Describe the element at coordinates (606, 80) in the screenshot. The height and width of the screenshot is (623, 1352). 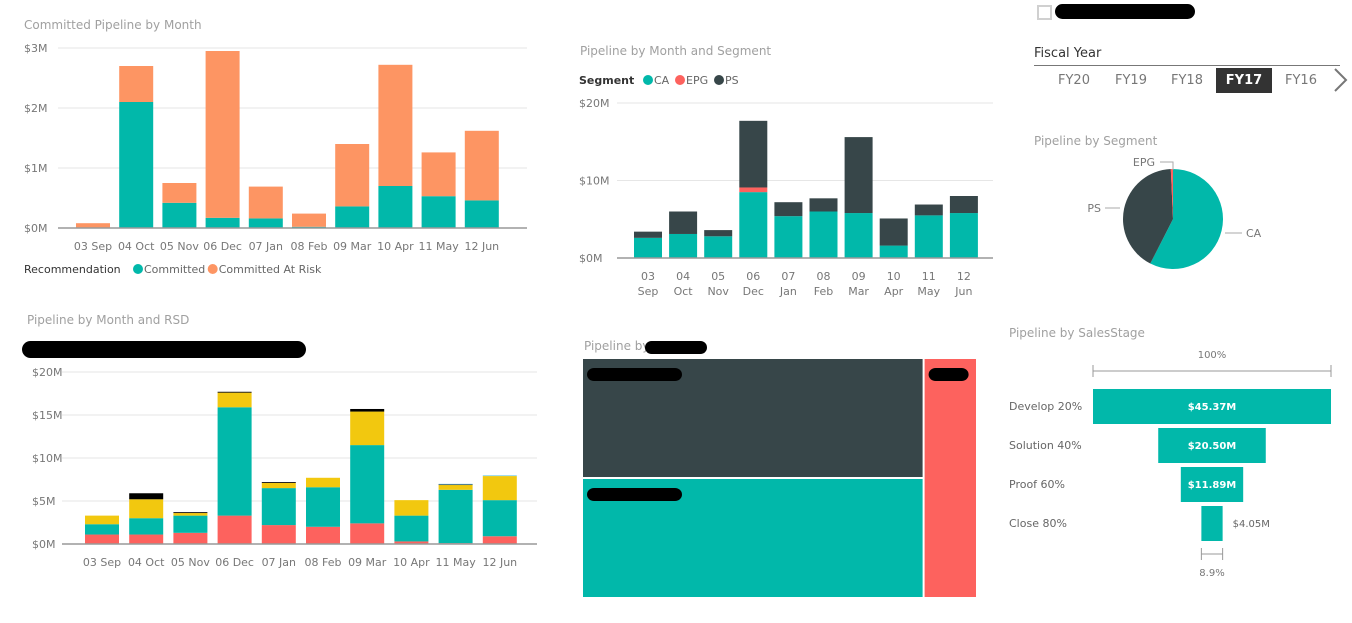
I see `legend-title: Segment` at that location.